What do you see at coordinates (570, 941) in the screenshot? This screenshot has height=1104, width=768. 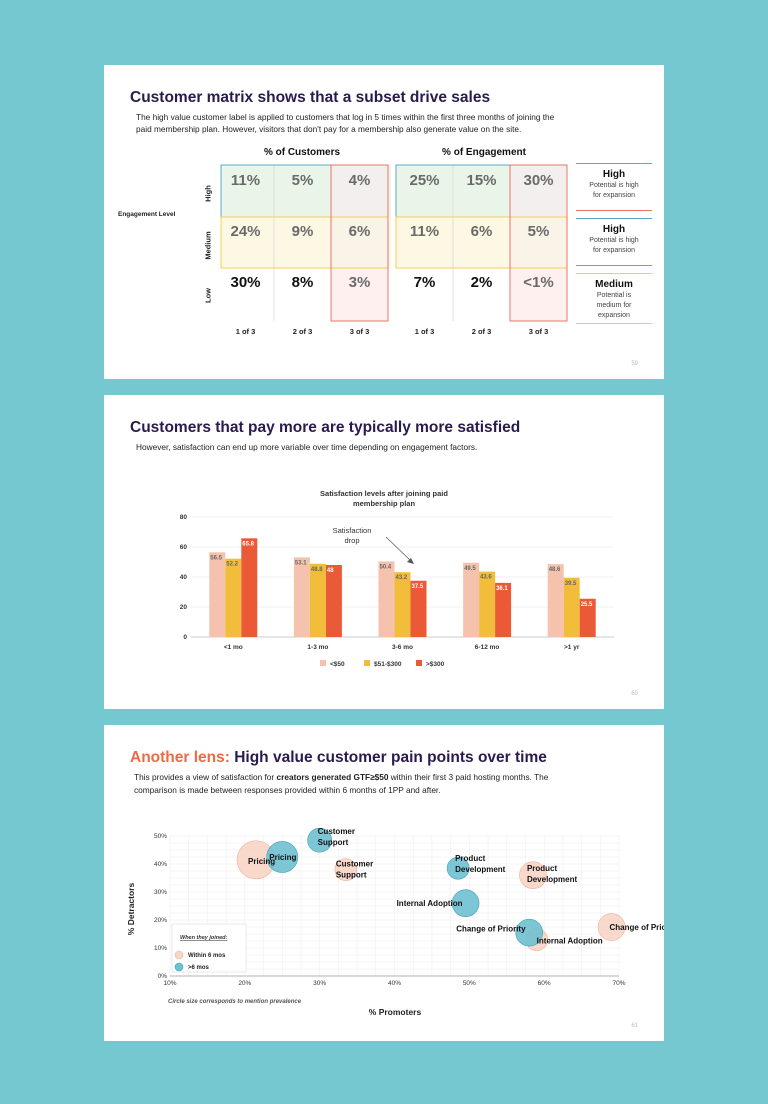 I see `bubble-label: Internal Adoption` at bounding box center [570, 941].